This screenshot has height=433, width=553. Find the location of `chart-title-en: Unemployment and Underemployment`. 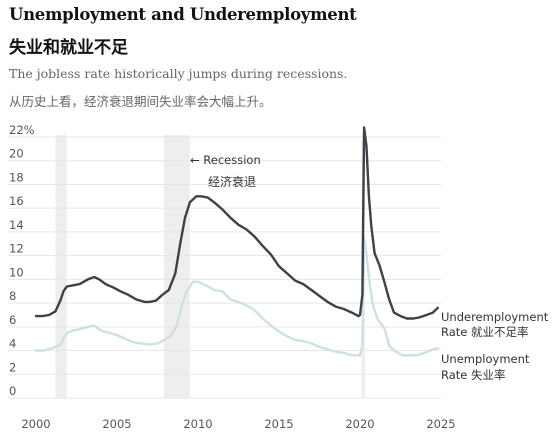

chart-title-en: Unemployment and Underemployment is located at coordinates (183, 14).